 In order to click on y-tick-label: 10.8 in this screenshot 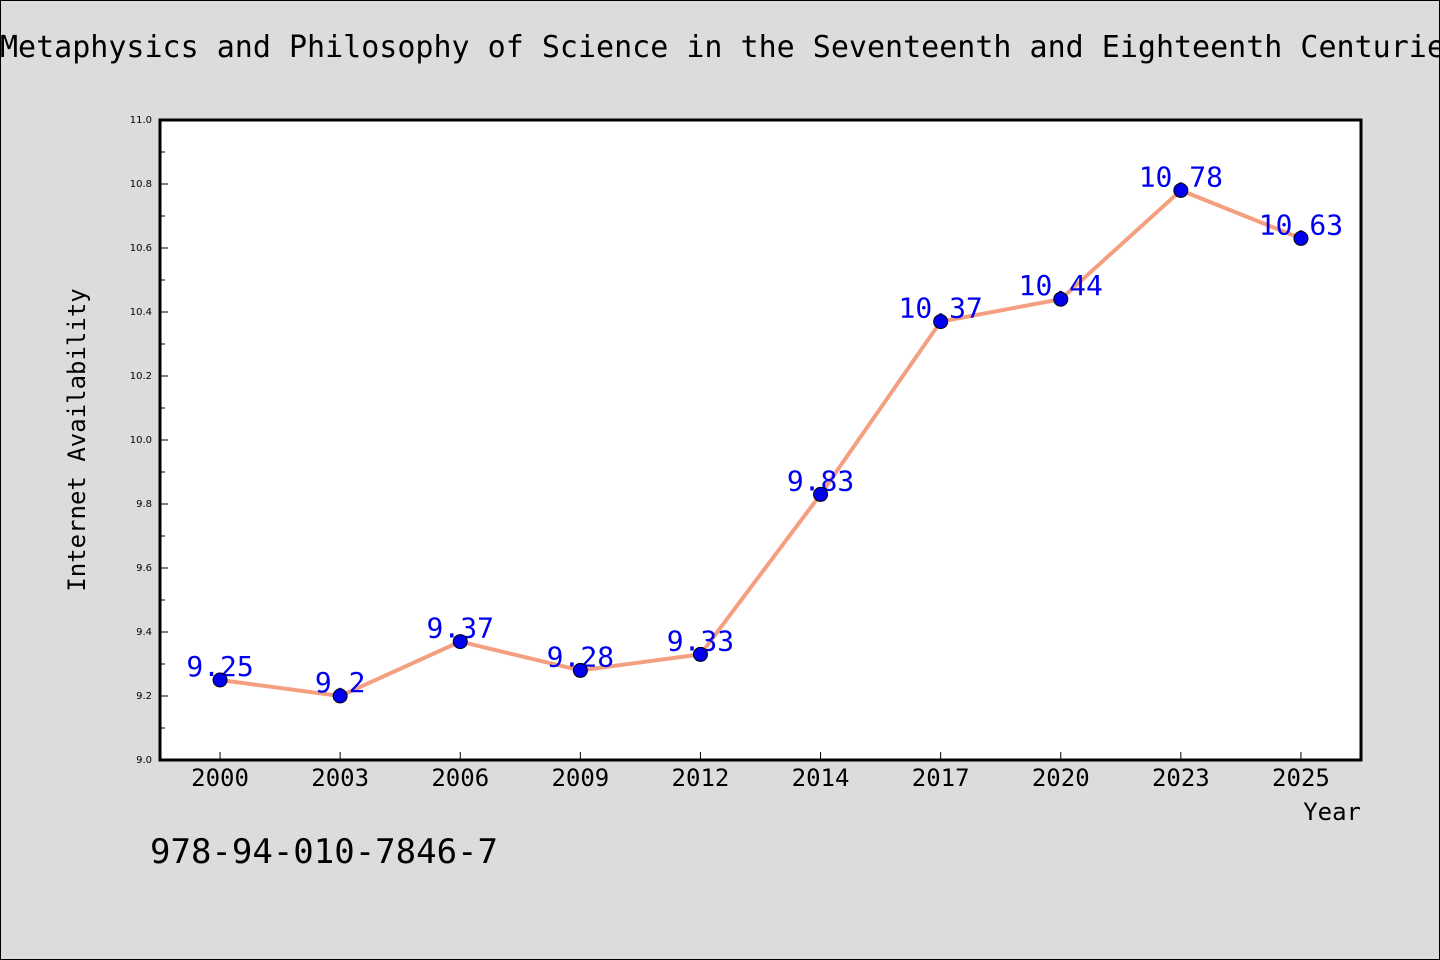, I will do `click(141, 184)`.